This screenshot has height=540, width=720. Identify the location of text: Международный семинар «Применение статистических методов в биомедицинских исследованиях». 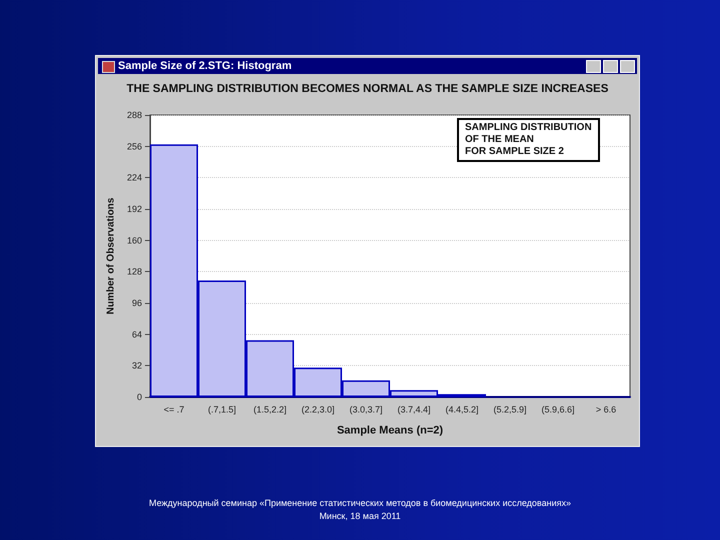
(360, 503).